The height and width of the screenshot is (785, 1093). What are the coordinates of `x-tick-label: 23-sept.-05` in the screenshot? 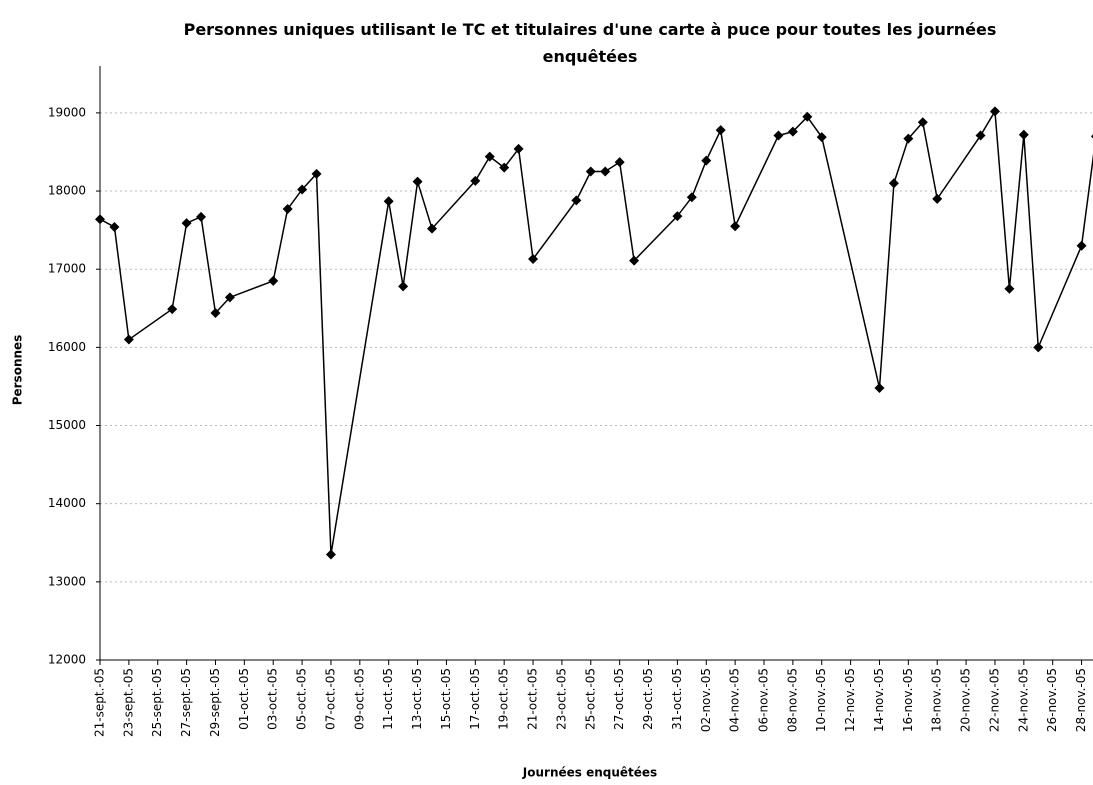 It's located at (128, 702).